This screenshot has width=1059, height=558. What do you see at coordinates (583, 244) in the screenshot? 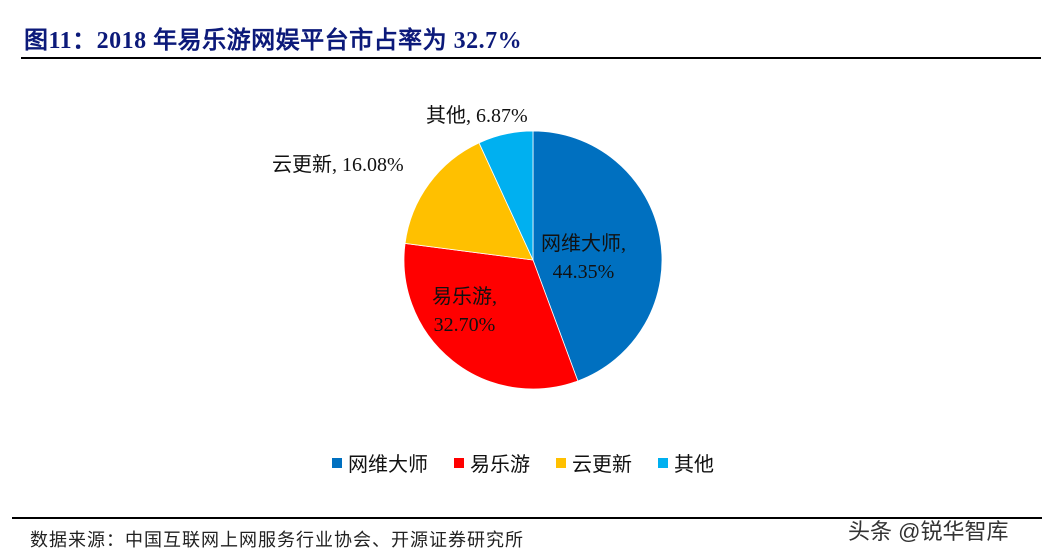
I see `data-label-name: 网维大师,` at bounding box center [583, 244].